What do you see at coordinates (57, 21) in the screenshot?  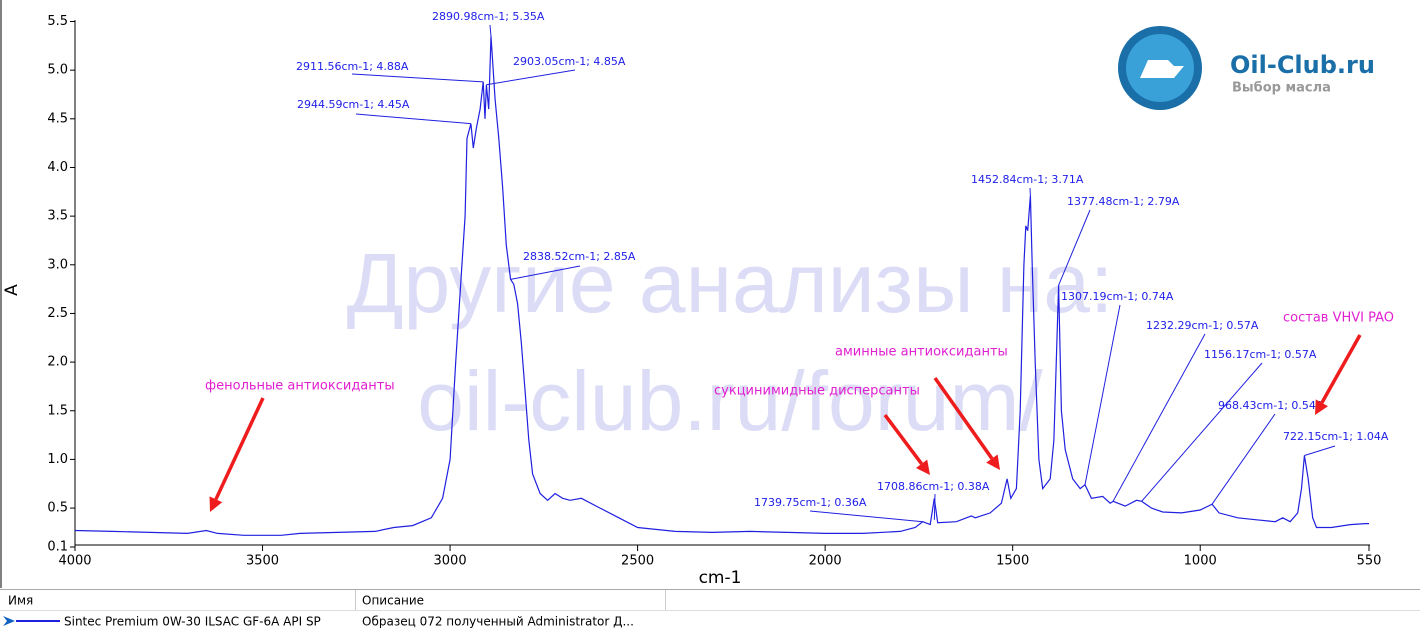 I see `y-tick-label: 5.5` at bounding box center [57, 21].